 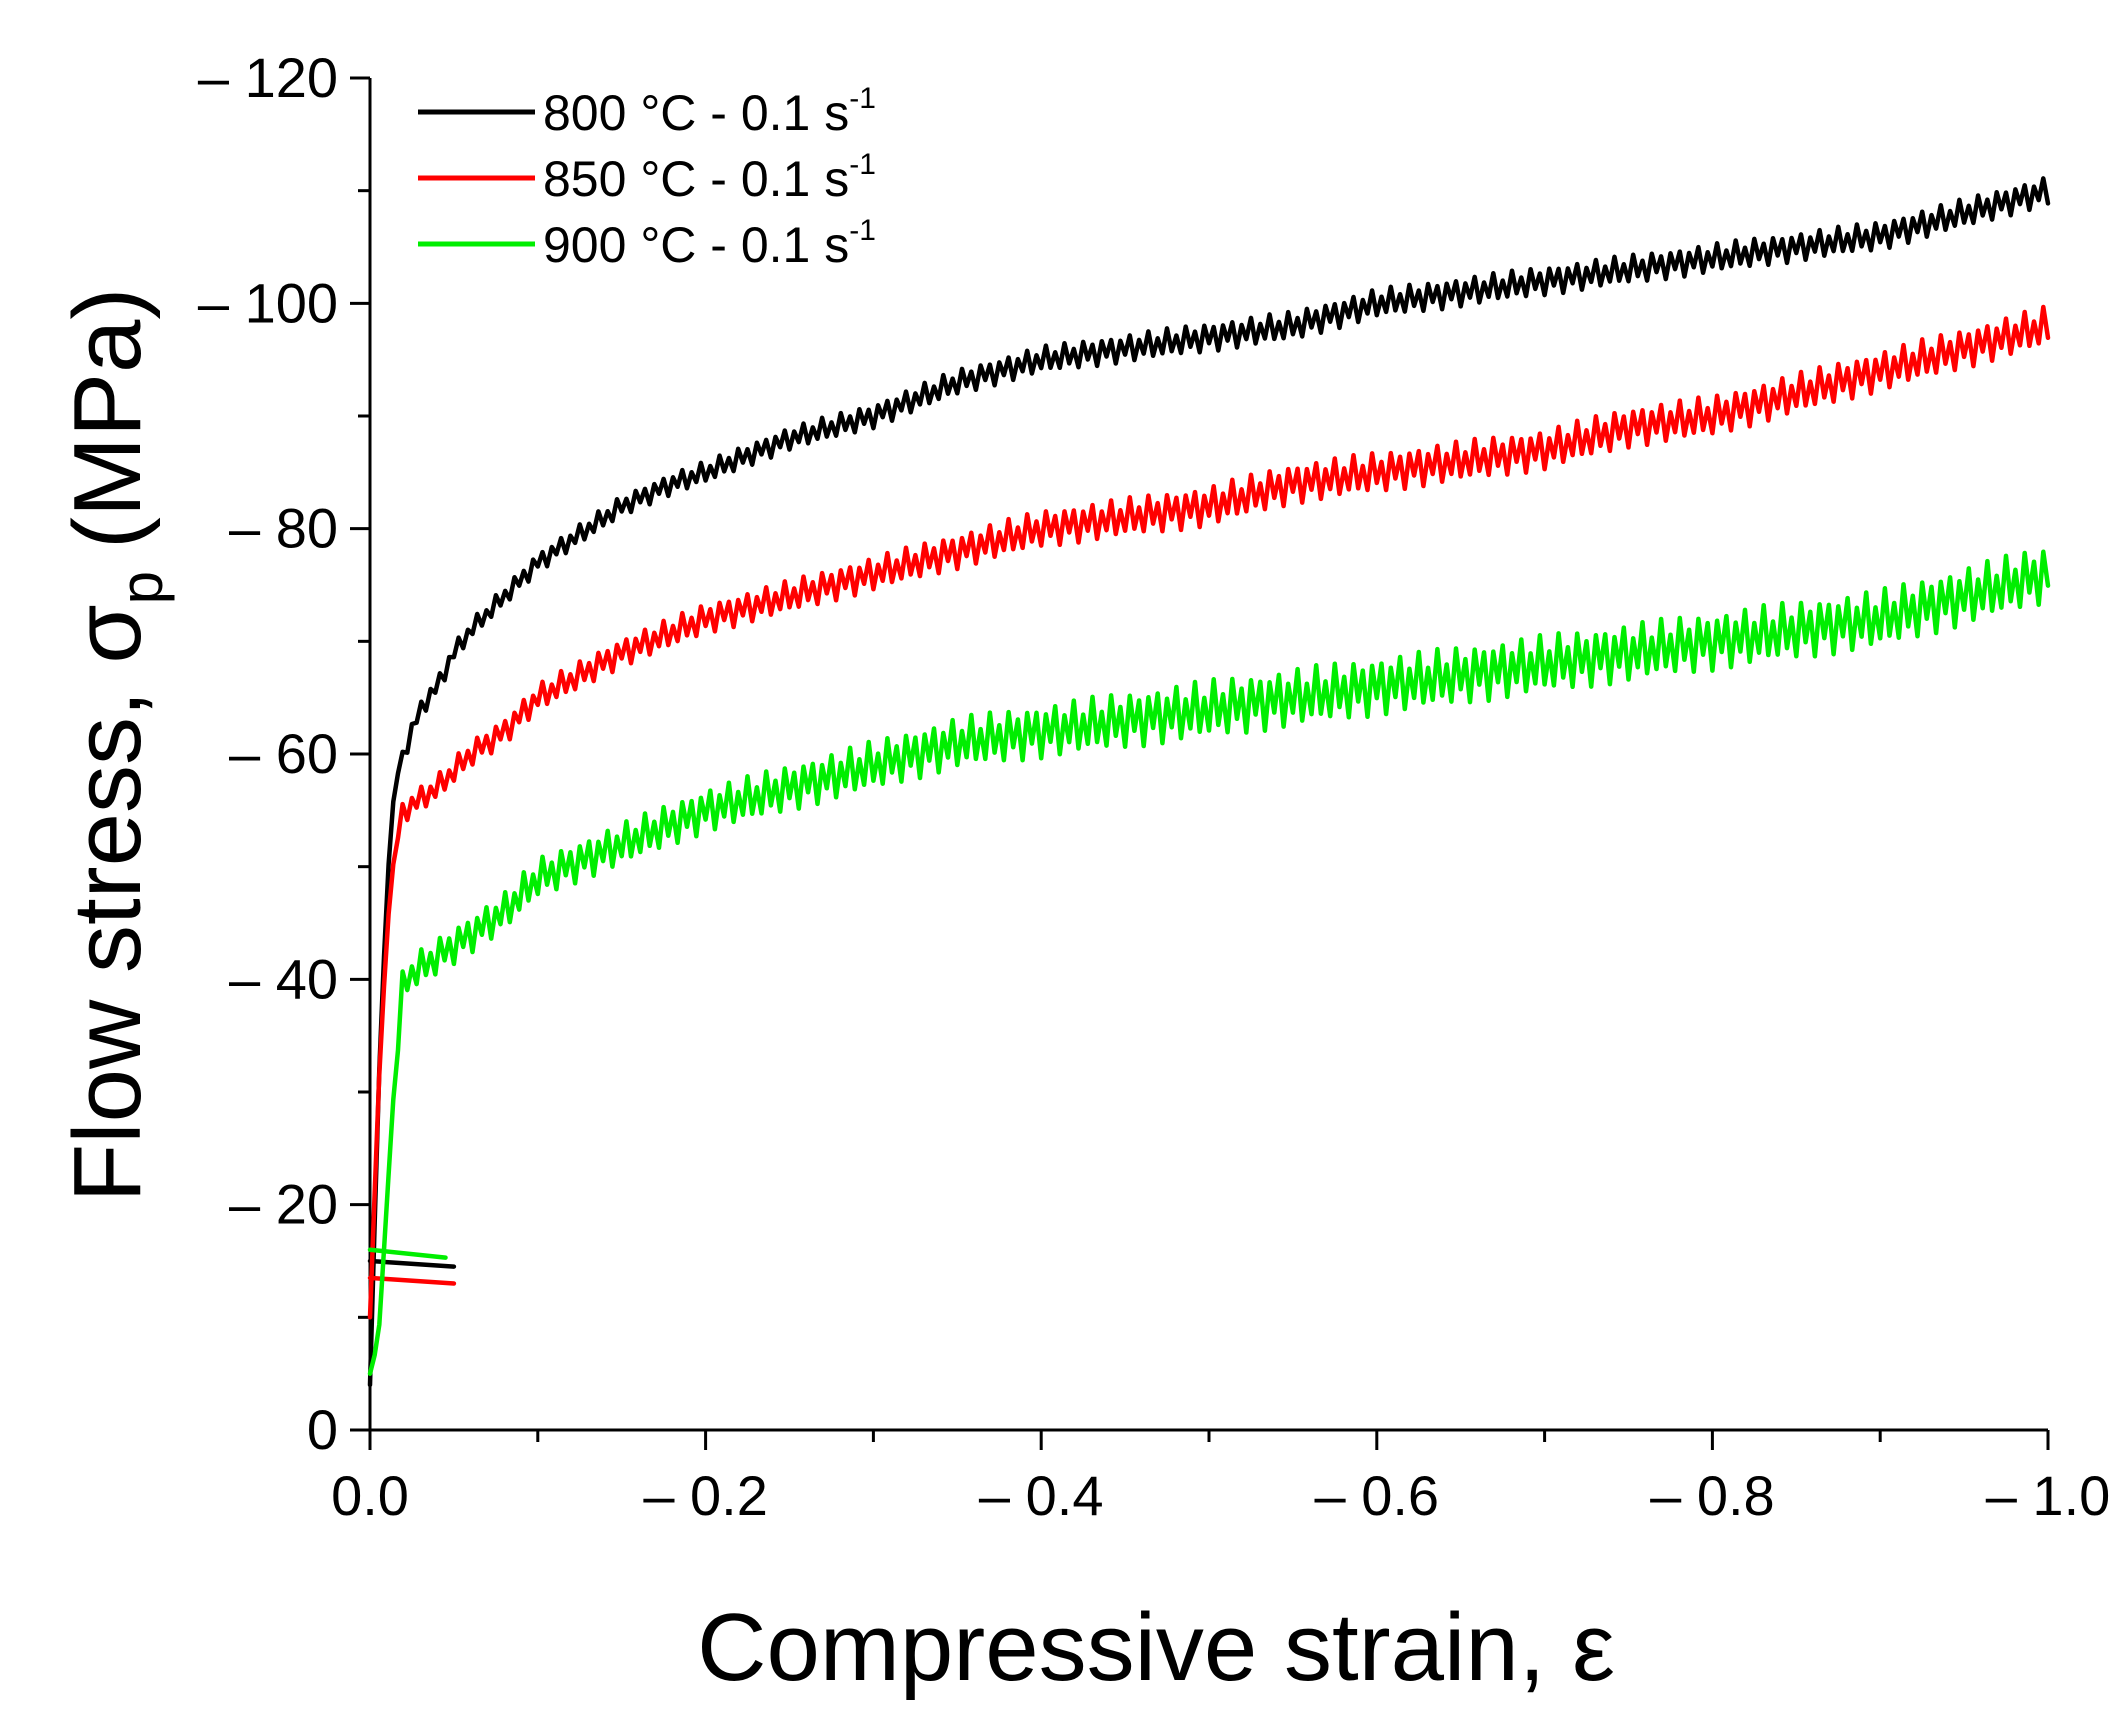 What do you see at coordinates (1156, 1647) in the screenshot?
I see `x-axis-title: Compressive strain, ε` at bounding box center [1156, 1647].